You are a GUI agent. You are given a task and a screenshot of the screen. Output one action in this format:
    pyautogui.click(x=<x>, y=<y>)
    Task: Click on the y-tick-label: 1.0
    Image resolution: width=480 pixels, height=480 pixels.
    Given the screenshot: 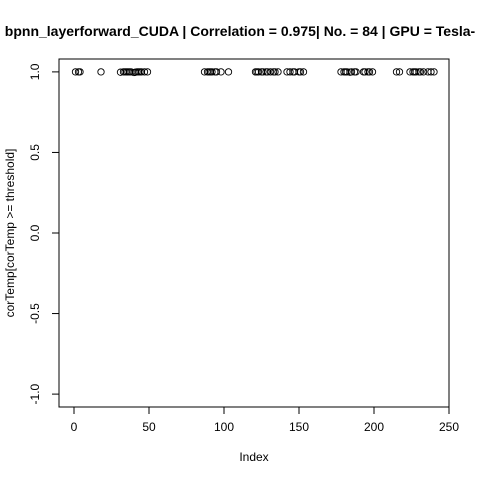 What is the action you would take?
    pyautogui.click(x=35, y=71)
    